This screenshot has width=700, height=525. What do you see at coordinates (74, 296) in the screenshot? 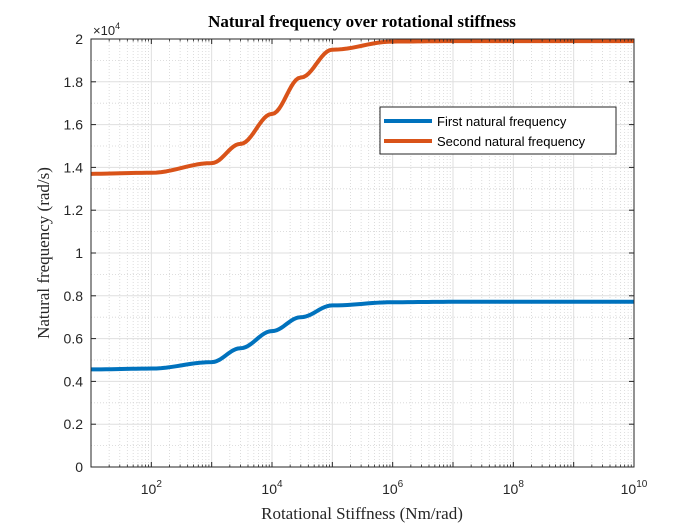
I see `y-tick-label: 0.8` at bounding box center [74, 296].